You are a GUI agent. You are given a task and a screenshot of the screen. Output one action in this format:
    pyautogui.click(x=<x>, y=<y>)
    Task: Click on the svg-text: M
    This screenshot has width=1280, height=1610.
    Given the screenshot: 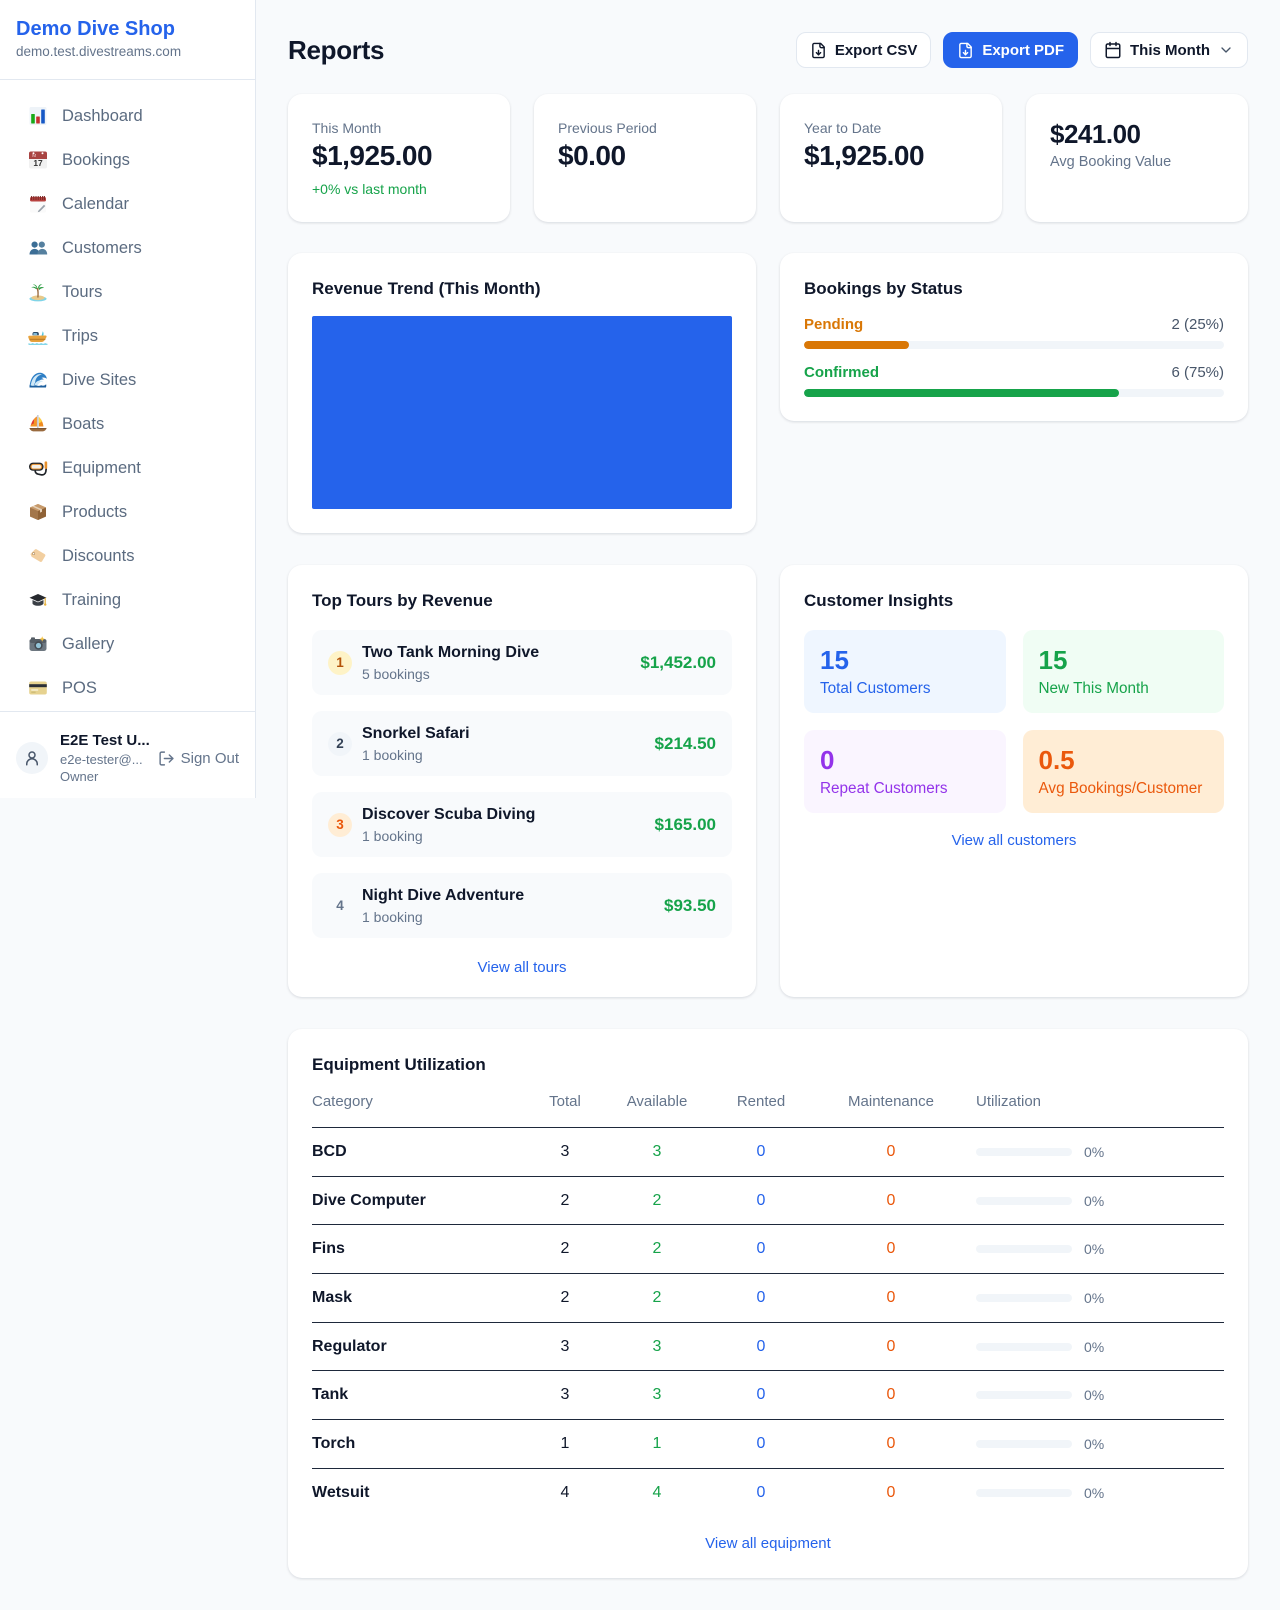 What is the action you would take?
    pyautogui.click(x=34, y=155)
    